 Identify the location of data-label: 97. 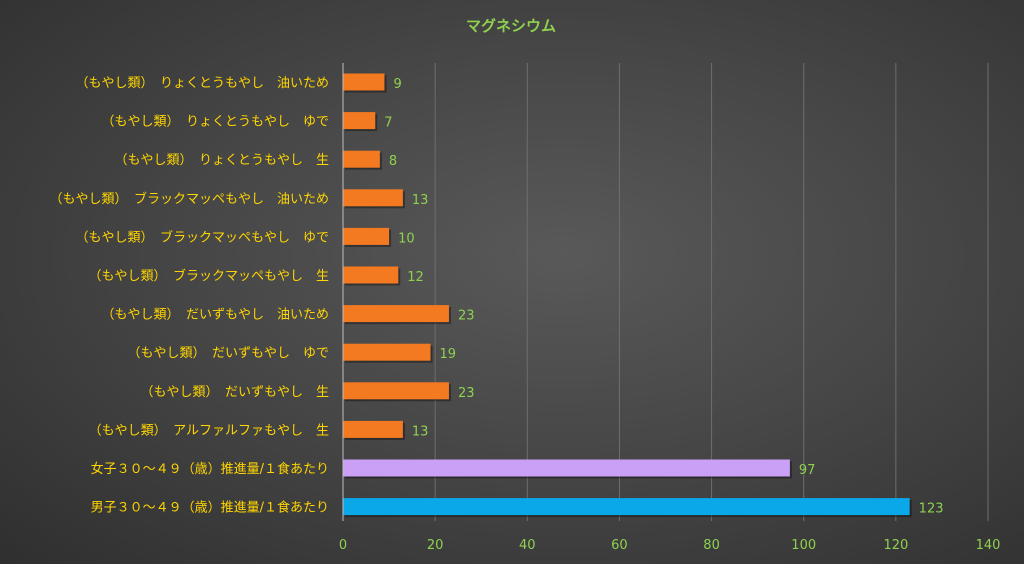
(807, 470).